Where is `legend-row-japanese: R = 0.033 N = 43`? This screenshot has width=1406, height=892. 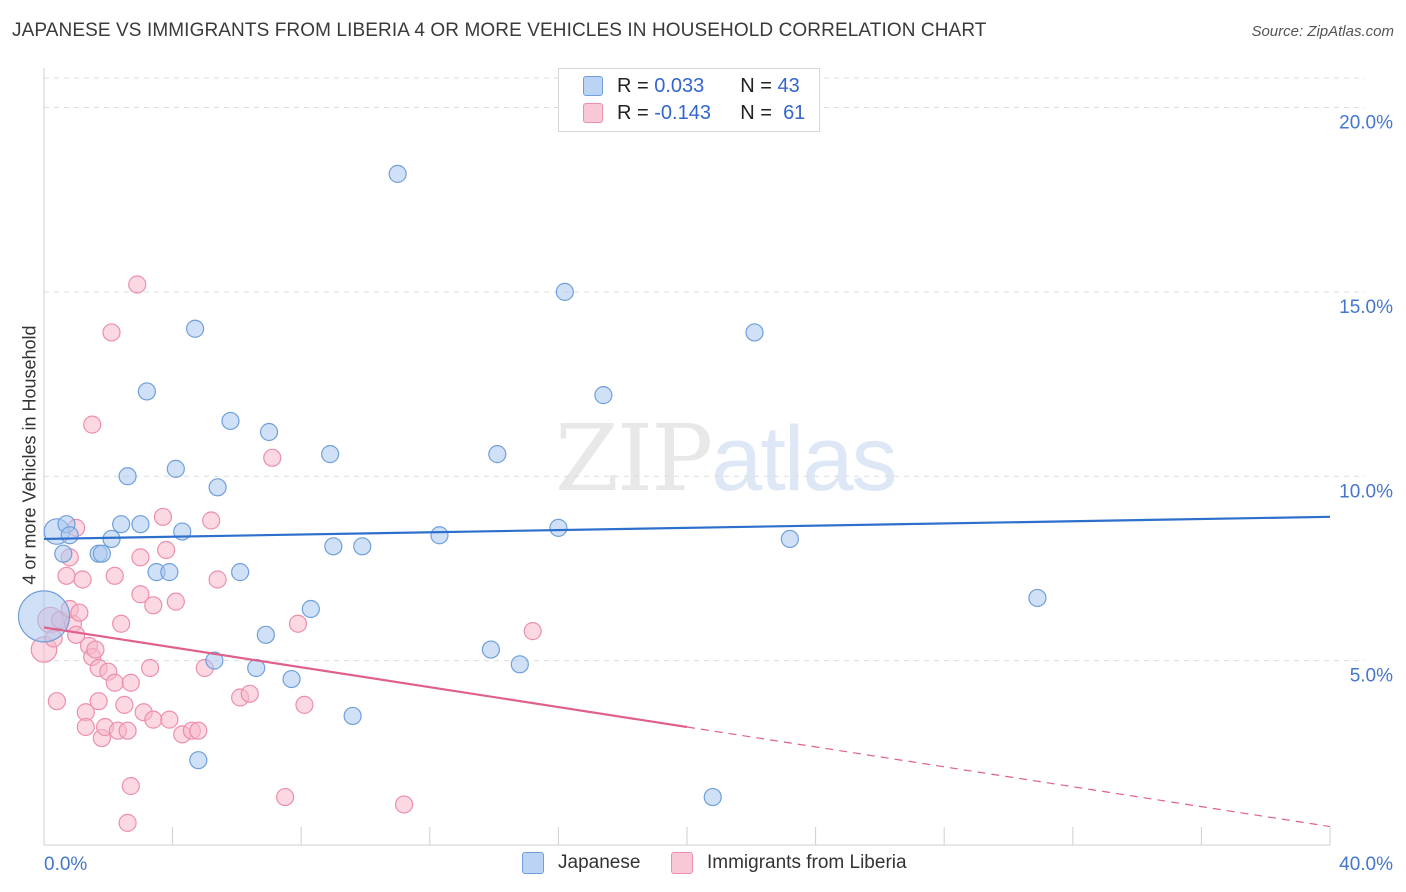
legend-row-japanese: R = 0.033 N = 43 is located at coordinates (691, 86).